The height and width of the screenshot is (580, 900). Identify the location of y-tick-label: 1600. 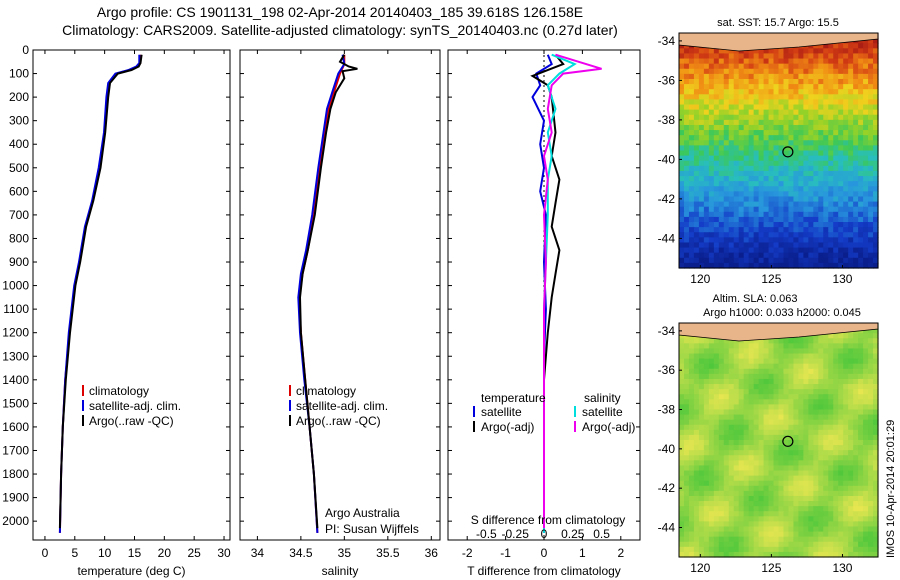
(15, 427).